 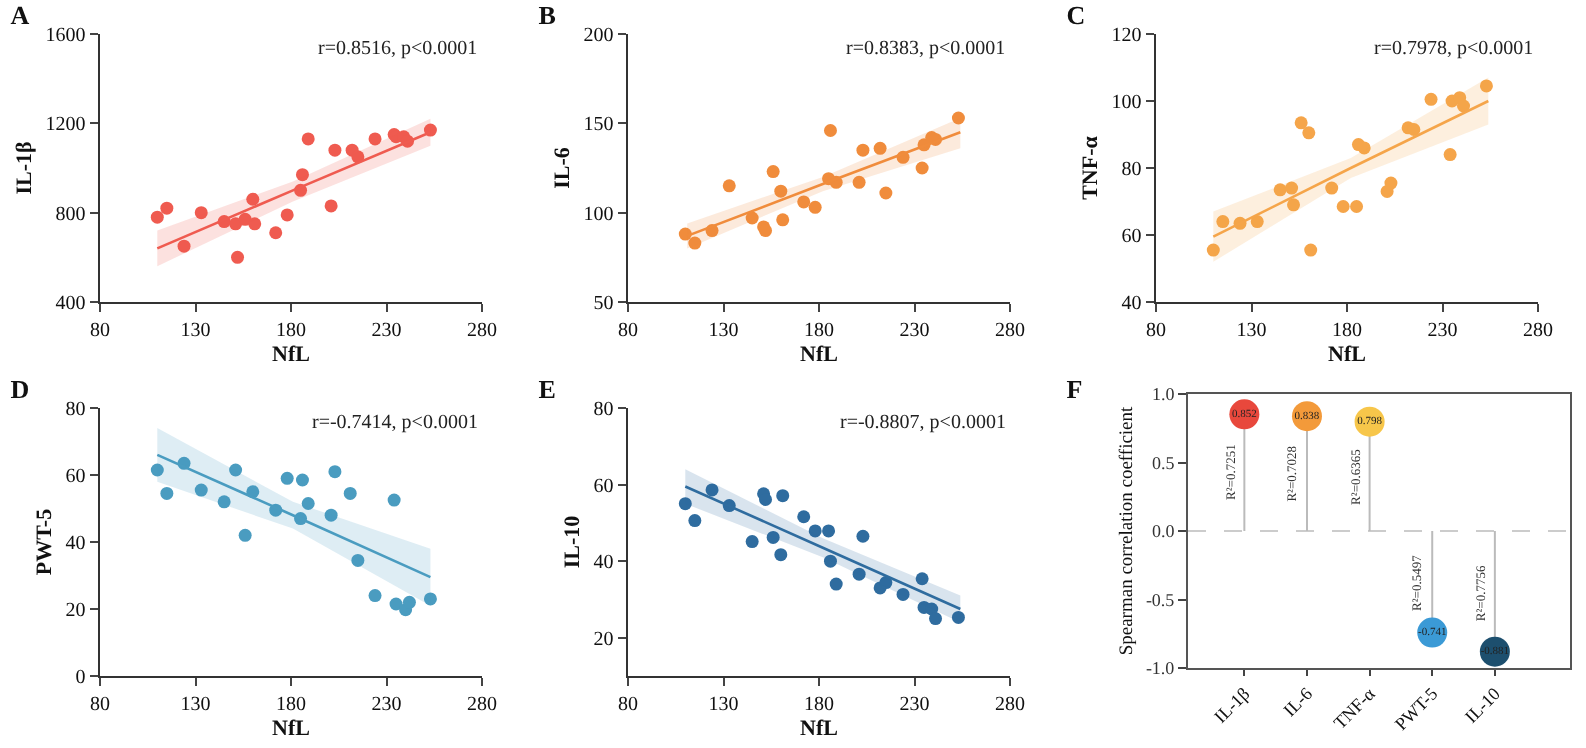 I want to click on y-tick-label: 0.5, so click(x=1163, y=462).